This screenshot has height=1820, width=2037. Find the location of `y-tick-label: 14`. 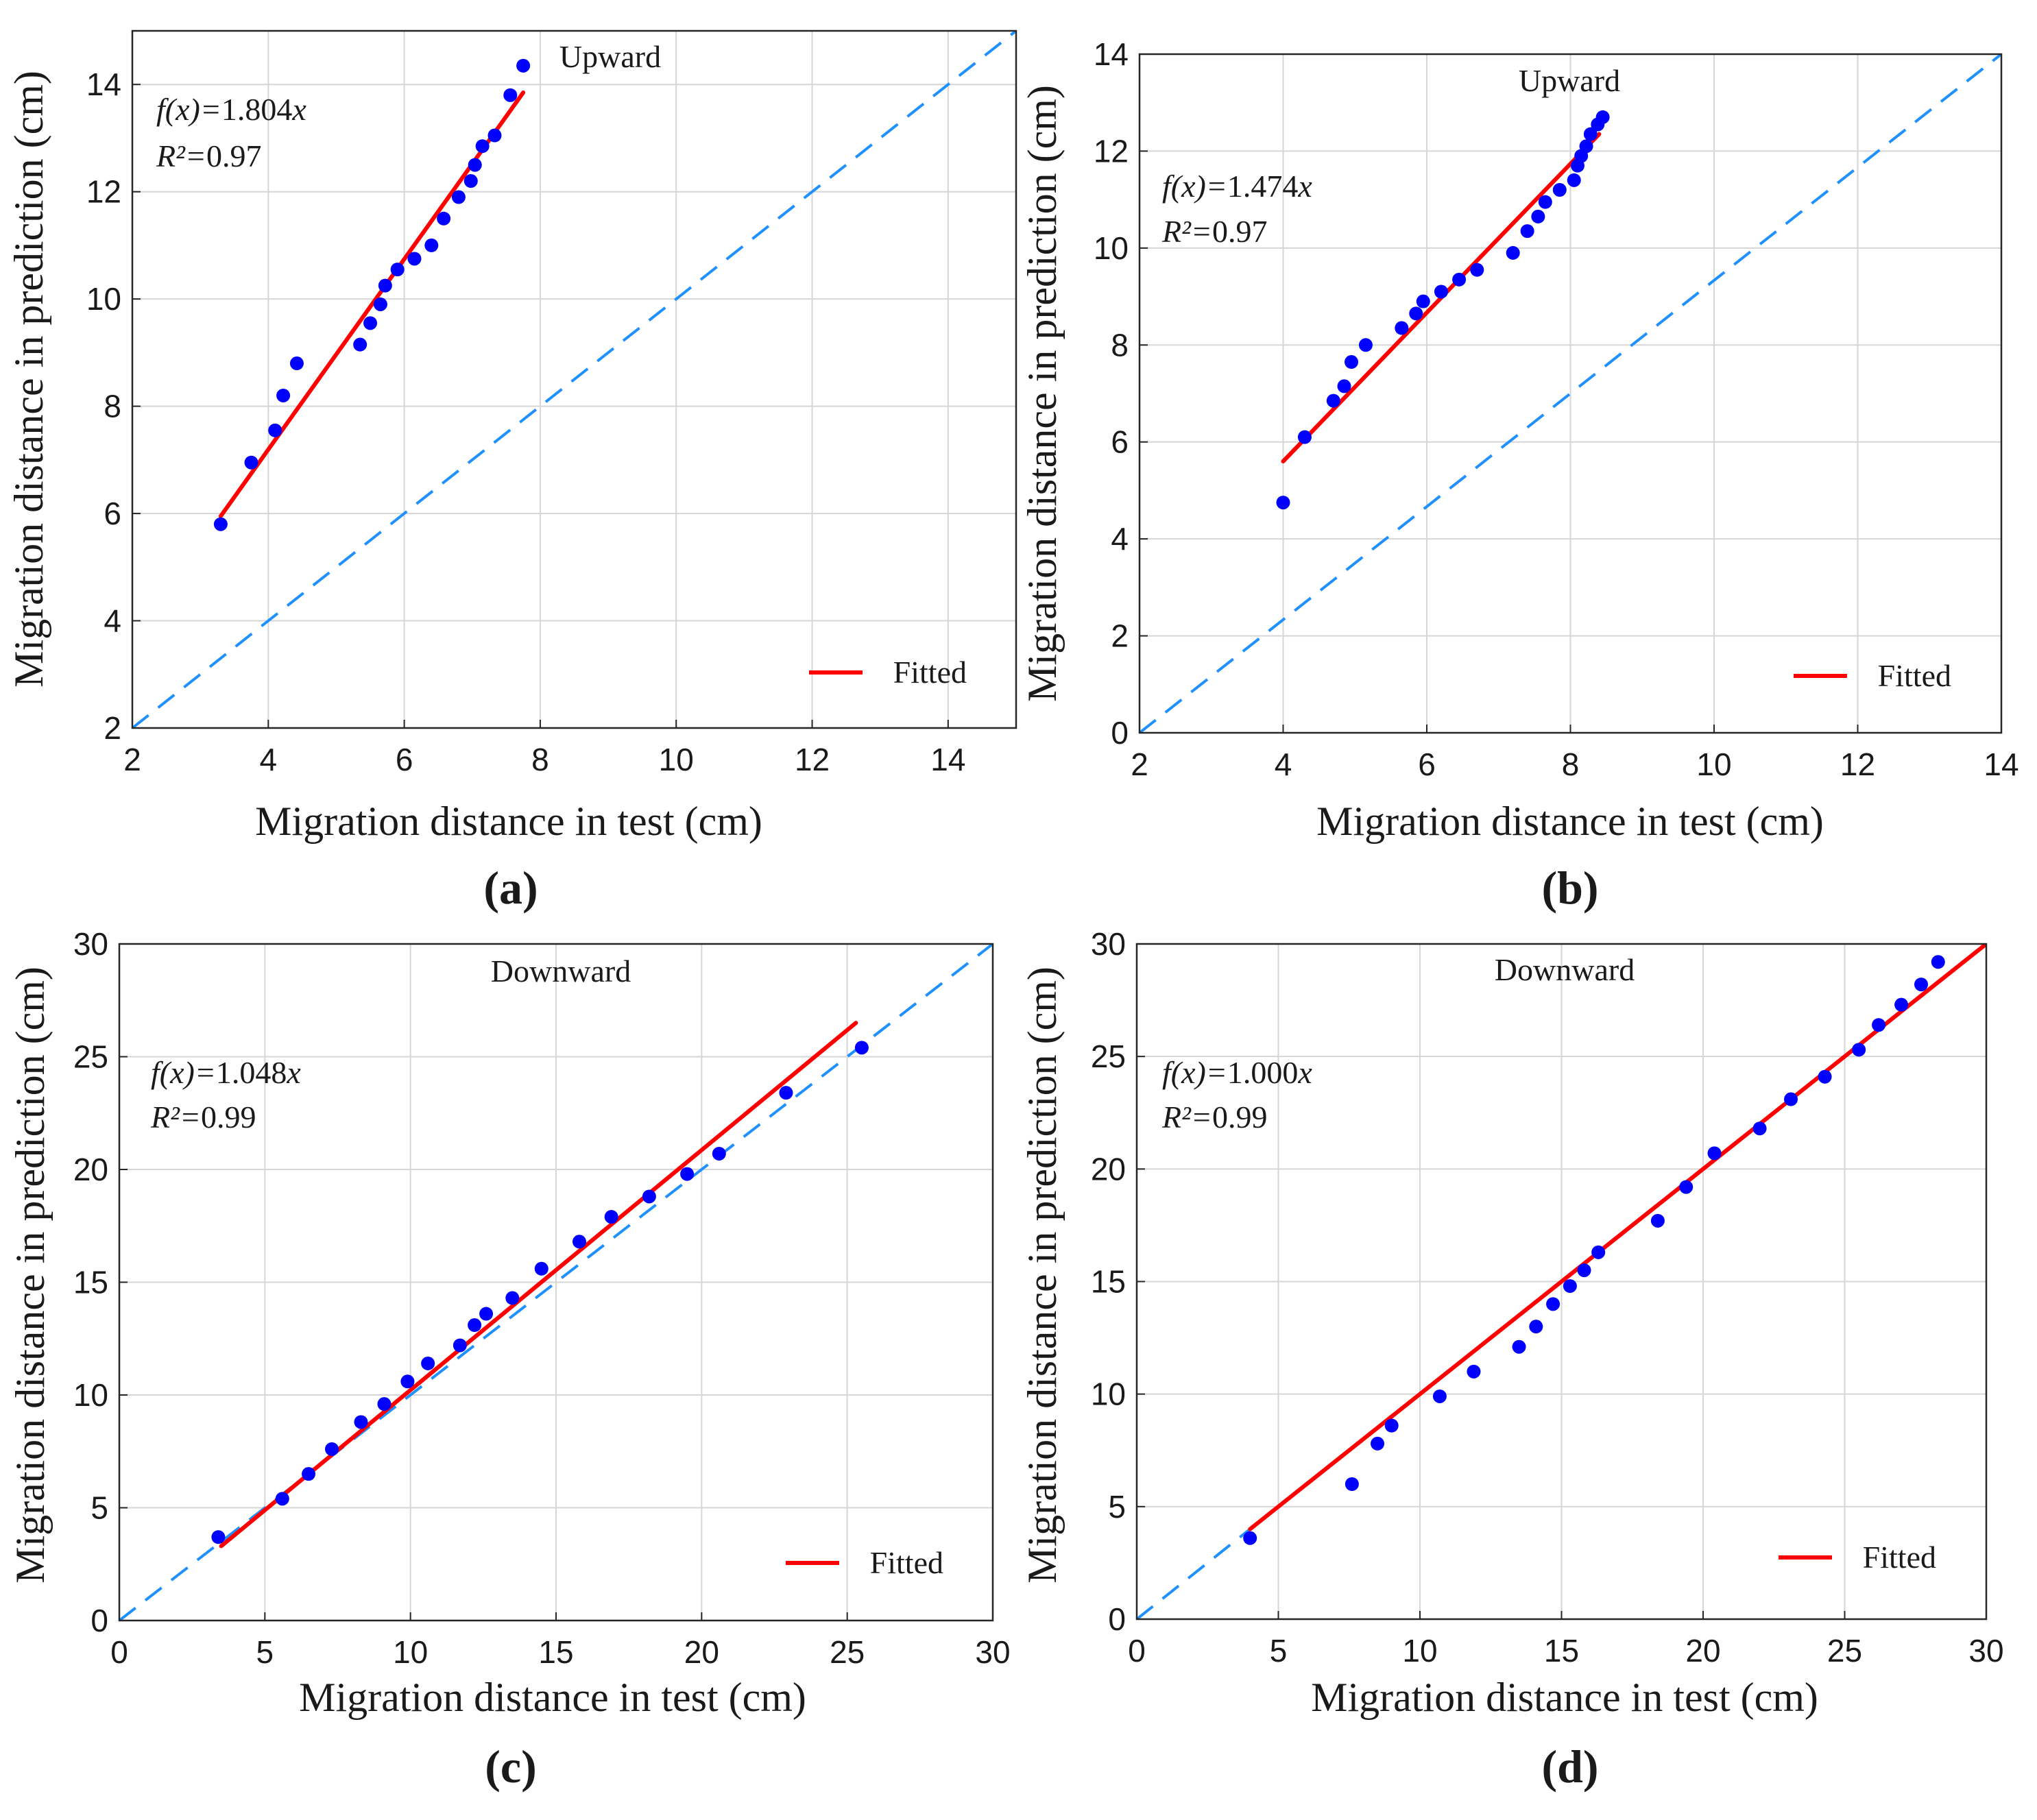

y-tick-label: 14 is located at coordinates (1111, 54).